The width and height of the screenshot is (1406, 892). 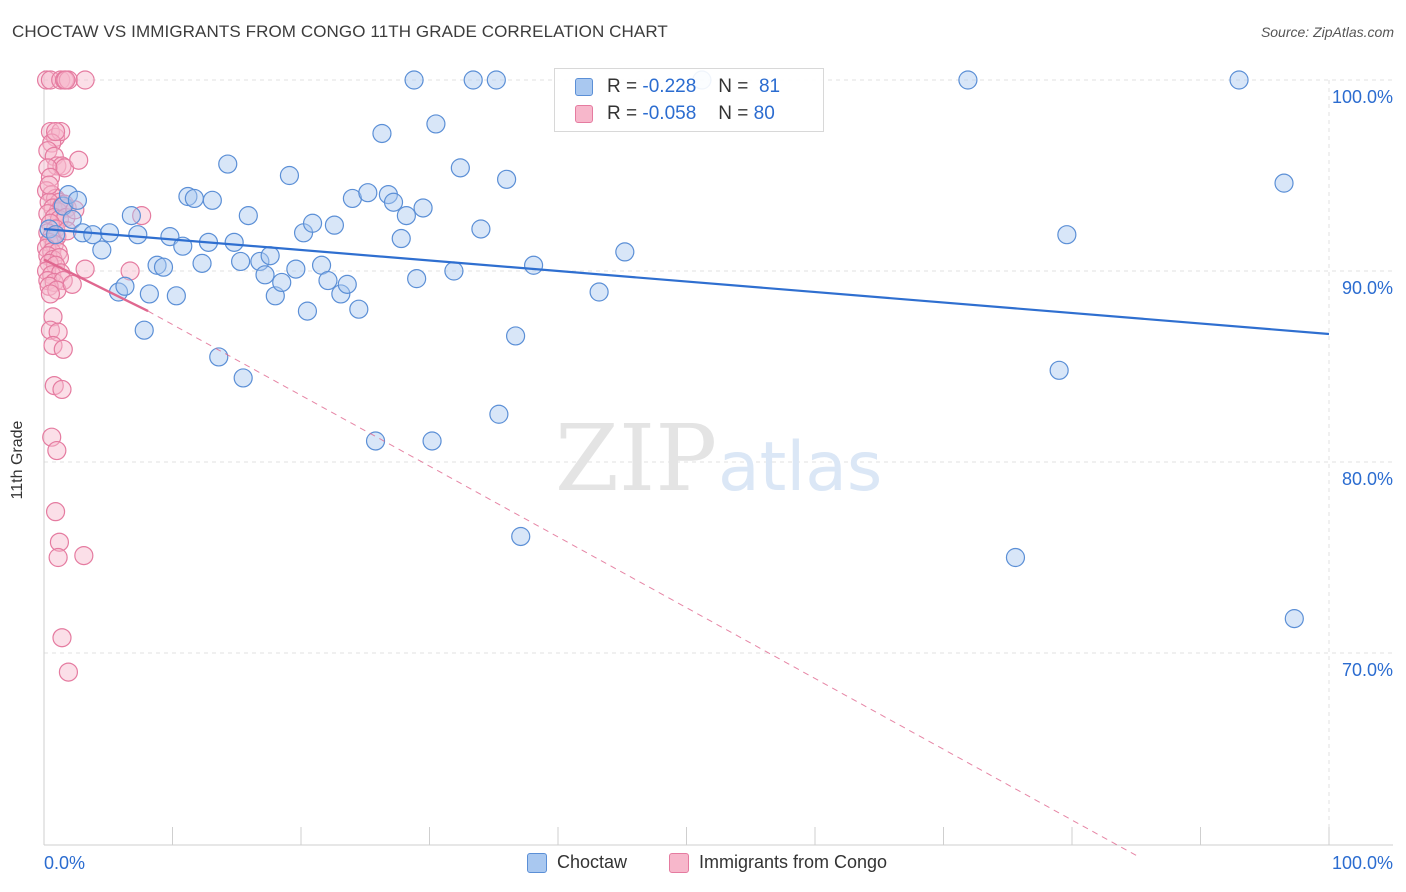 I want to click on congo-legend-swatch, so click(x=679, y=862).